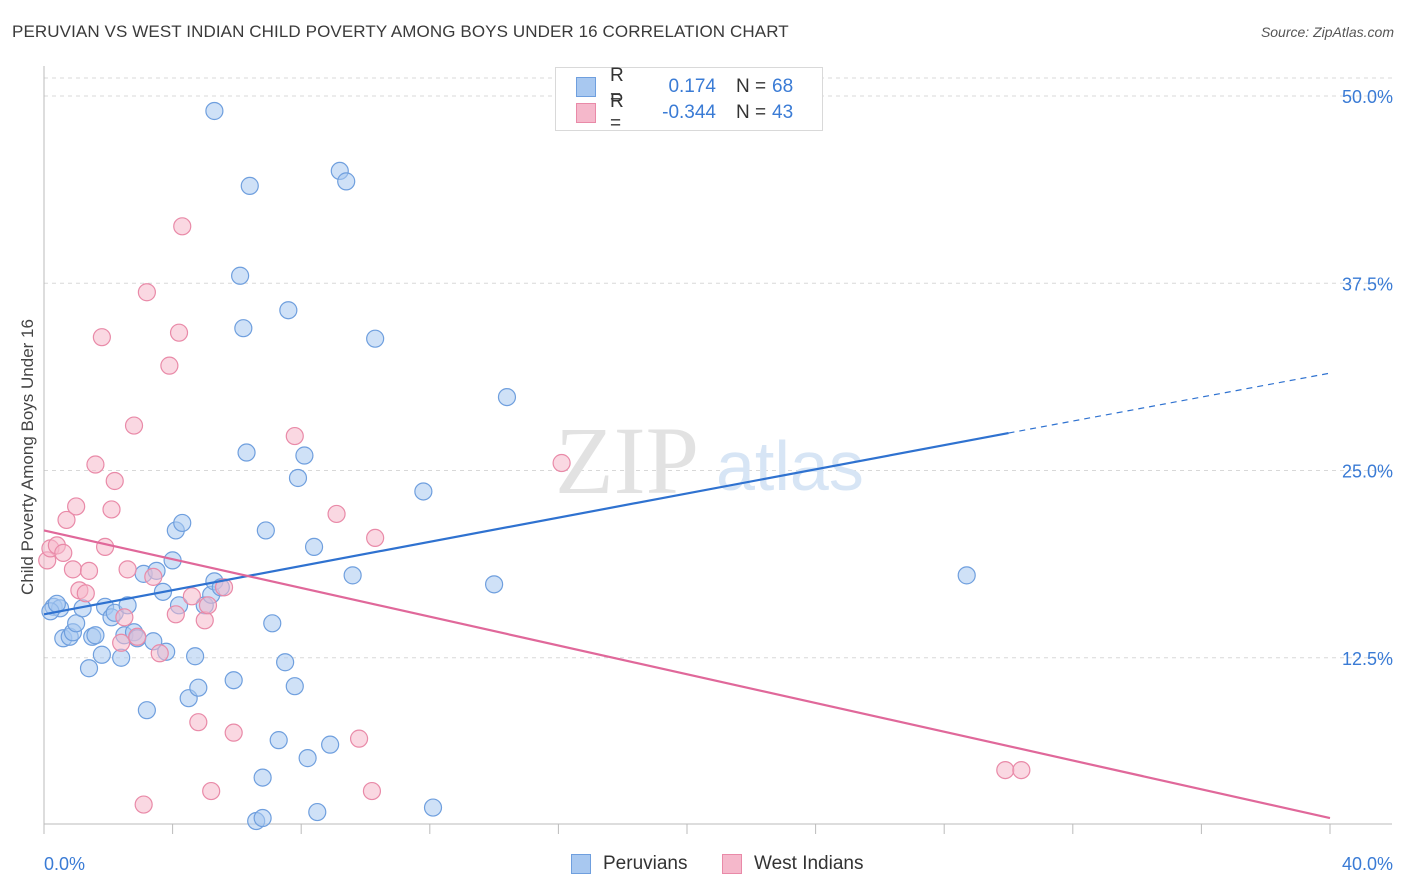 This screenshot has width=1406, height=892. What do you see at coordinates (526, 523) in the screenshot?
I see `peruvians-trend-line` at bounding box center [526, 523].